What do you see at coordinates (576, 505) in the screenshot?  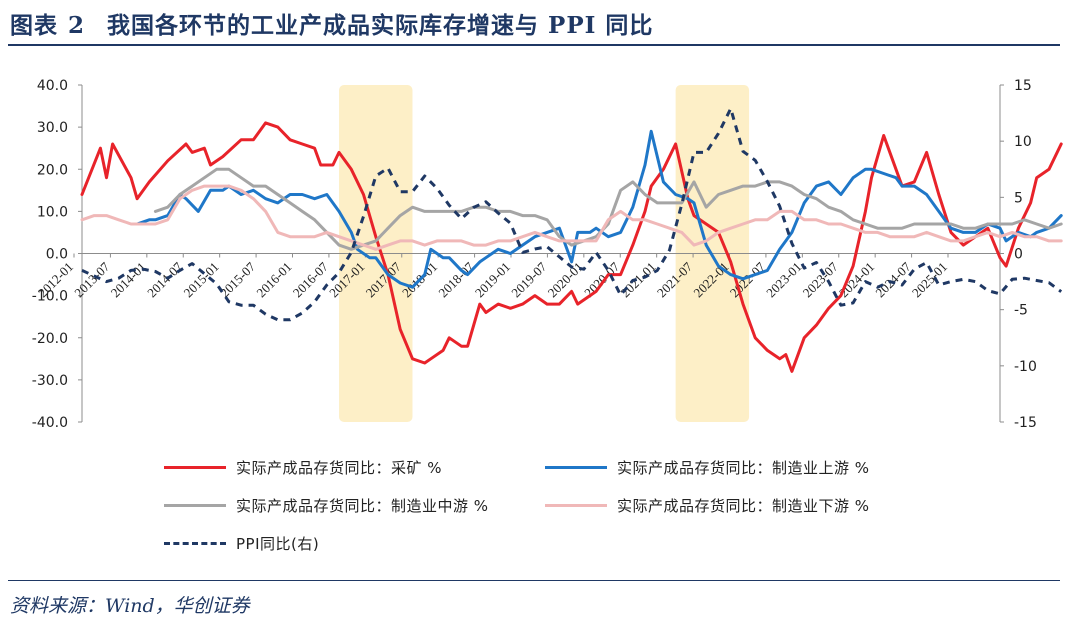 I see `legend-swatch-downstream` at bounding box center [576, 505].